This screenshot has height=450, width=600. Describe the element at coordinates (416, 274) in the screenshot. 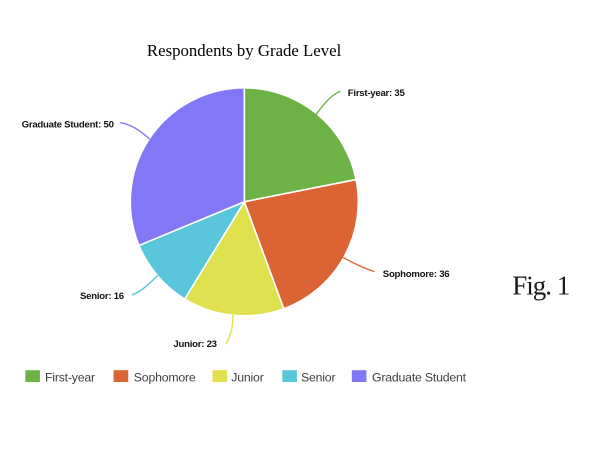

I see `svg-text: Sophomore: 36` at that location.